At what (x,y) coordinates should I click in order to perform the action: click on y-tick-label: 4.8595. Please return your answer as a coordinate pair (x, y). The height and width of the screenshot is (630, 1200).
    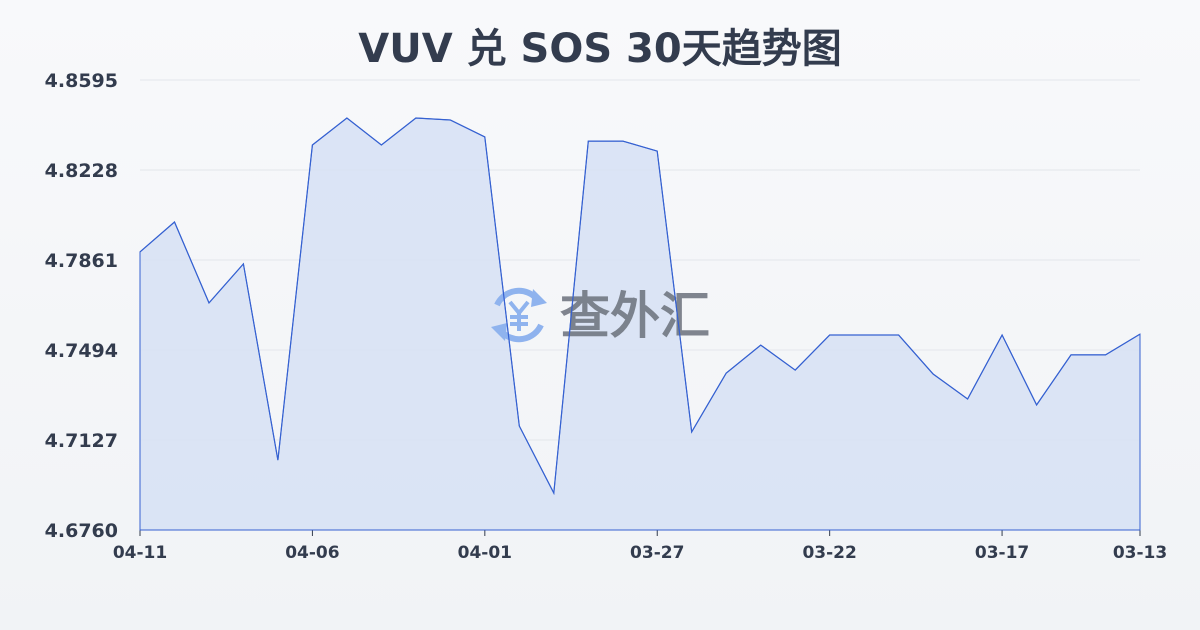
    Looking at the image, I should click on (81, 81).